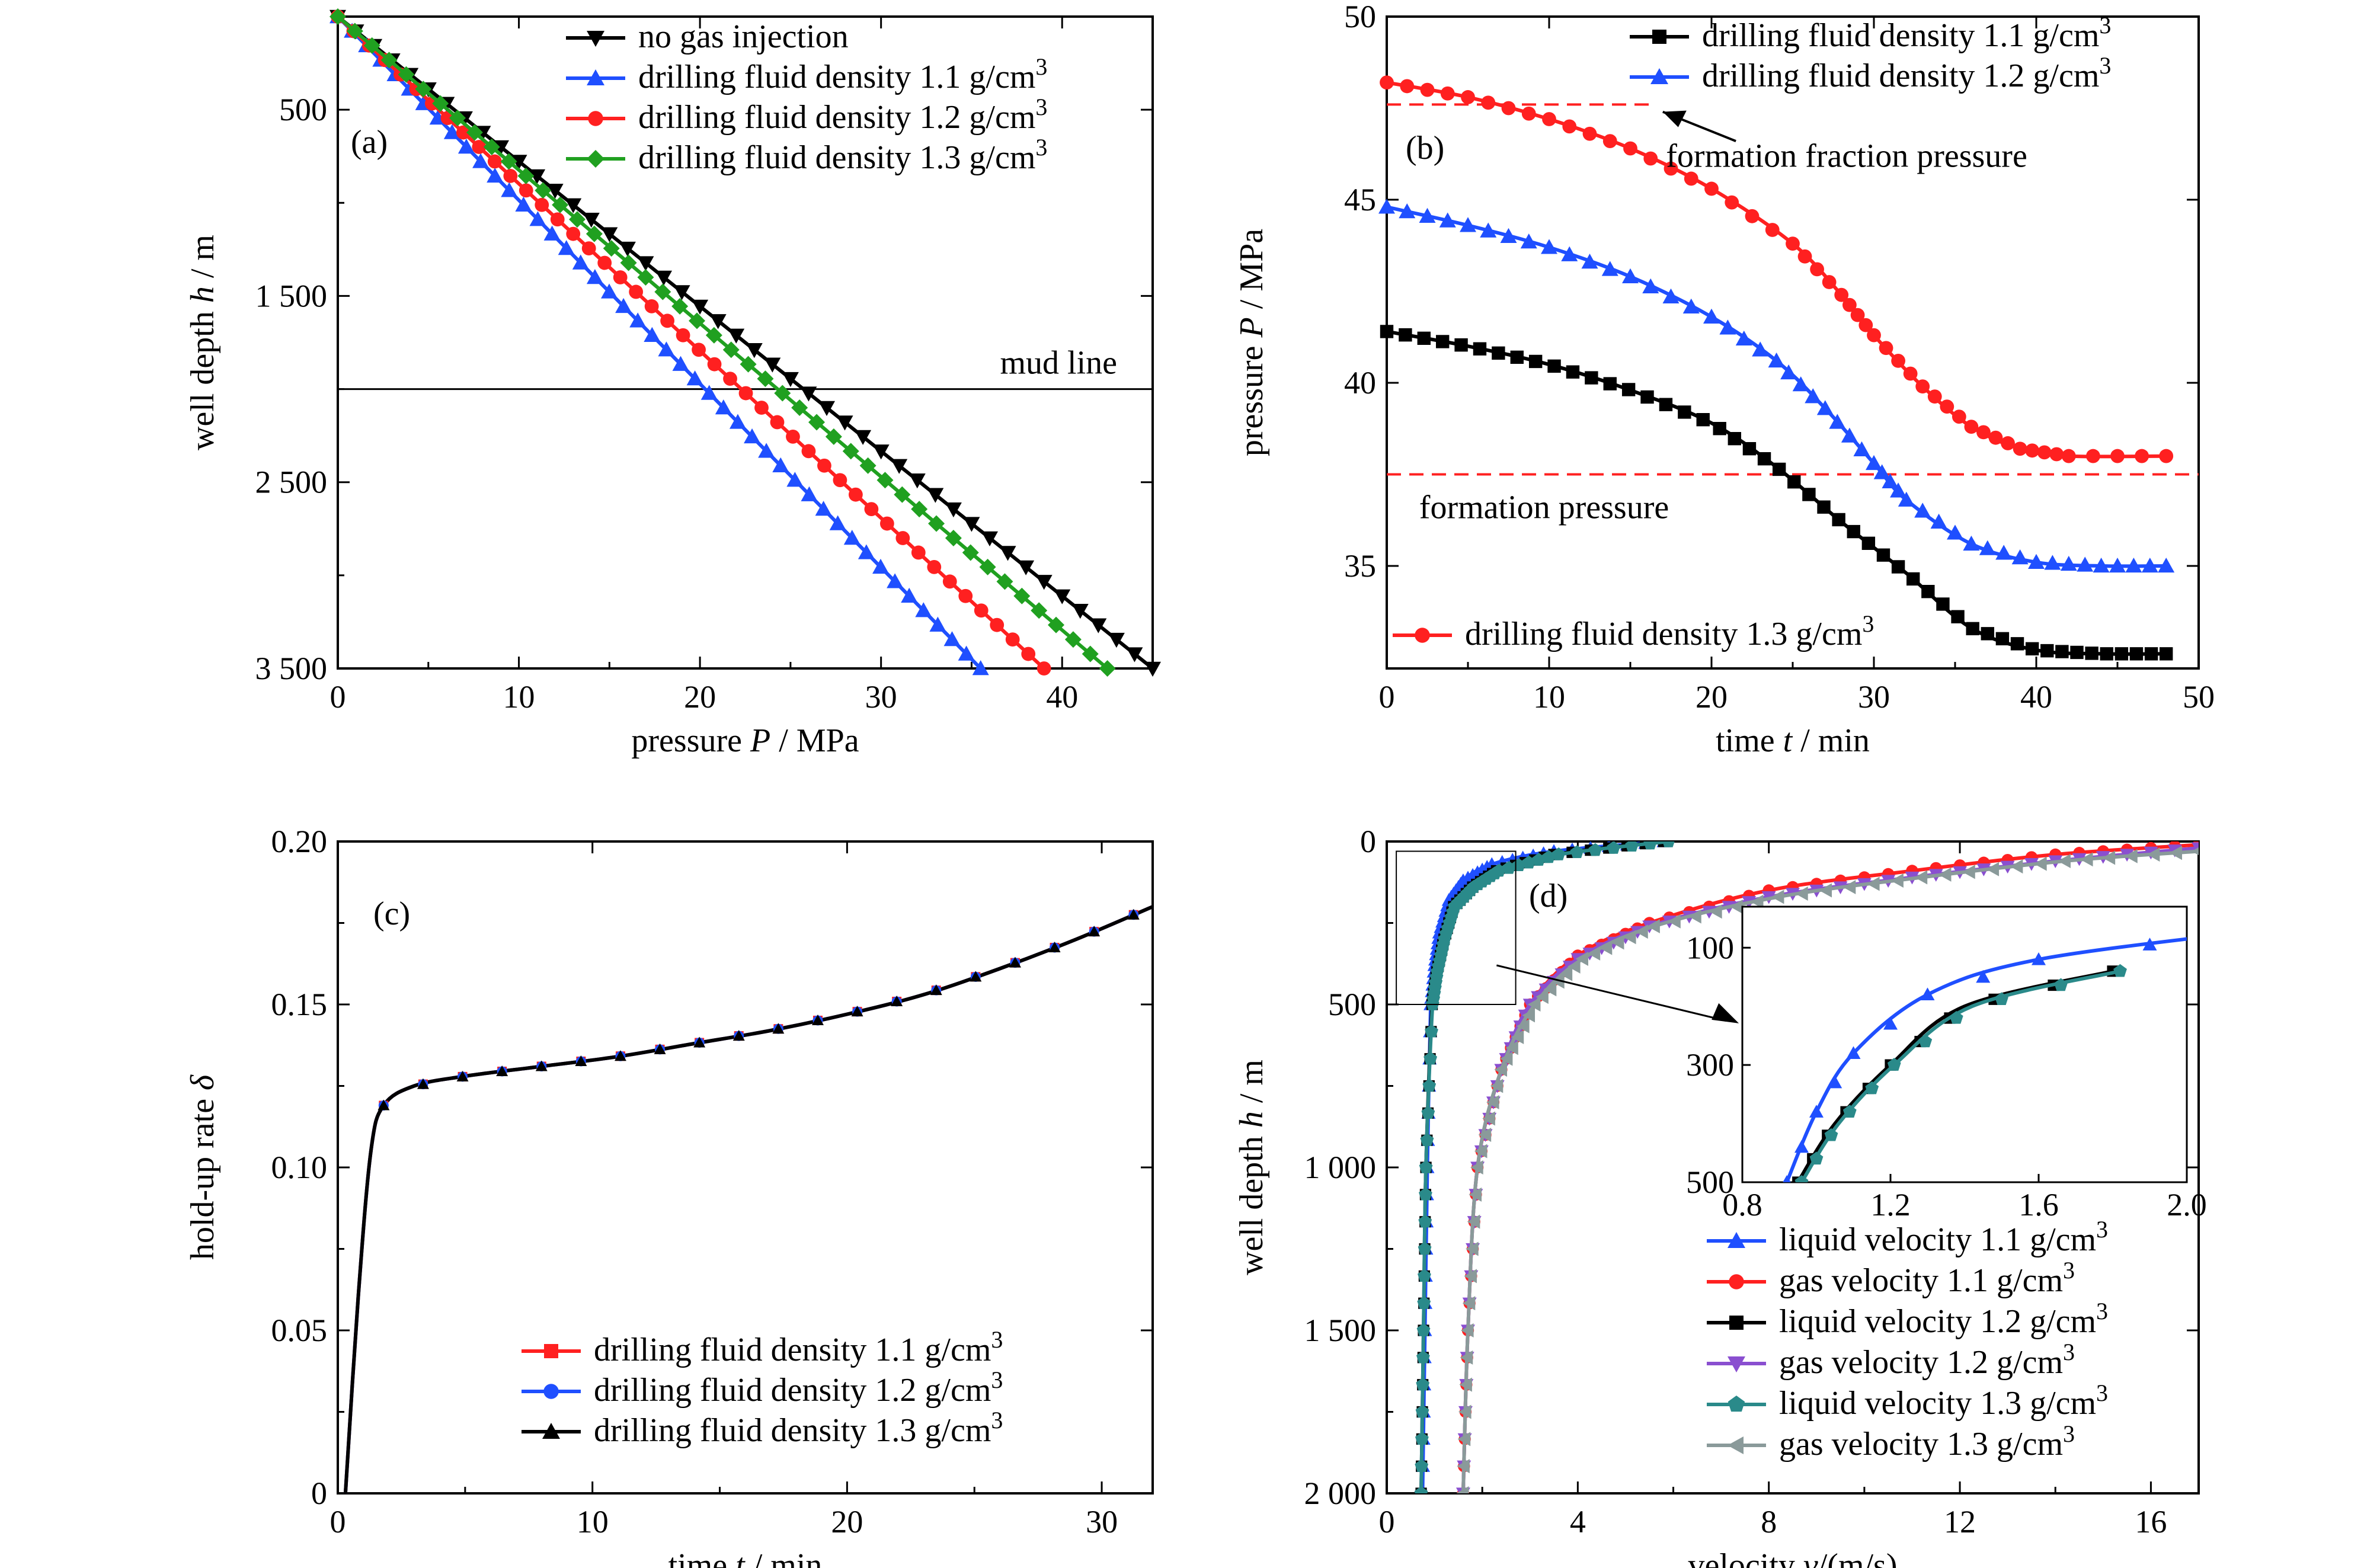 The image size is (2380, 1568). Describe the element at coordinates (595, 77) in the screenshot. I see `panel-a-legend-marker` at that location.